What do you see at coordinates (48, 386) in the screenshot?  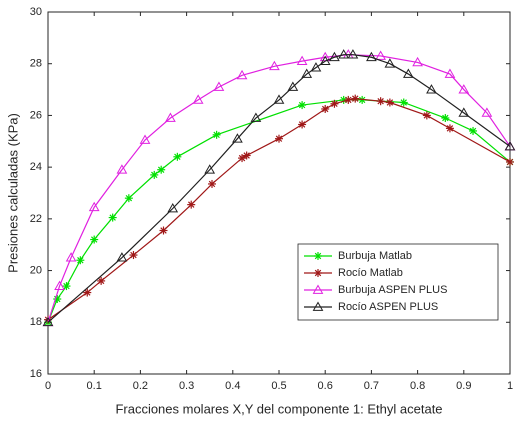 I see `x-tick-label: 0` at bounding box center [48, 386].